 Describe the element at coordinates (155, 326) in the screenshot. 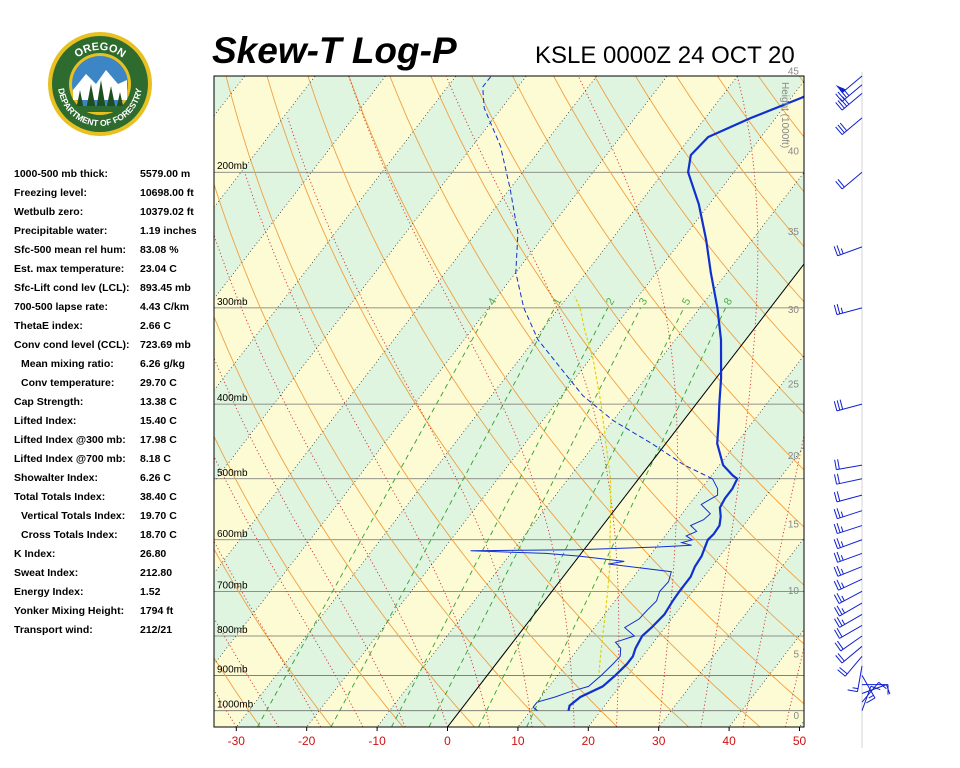

I see `index-value: 2.66 C` at that location.